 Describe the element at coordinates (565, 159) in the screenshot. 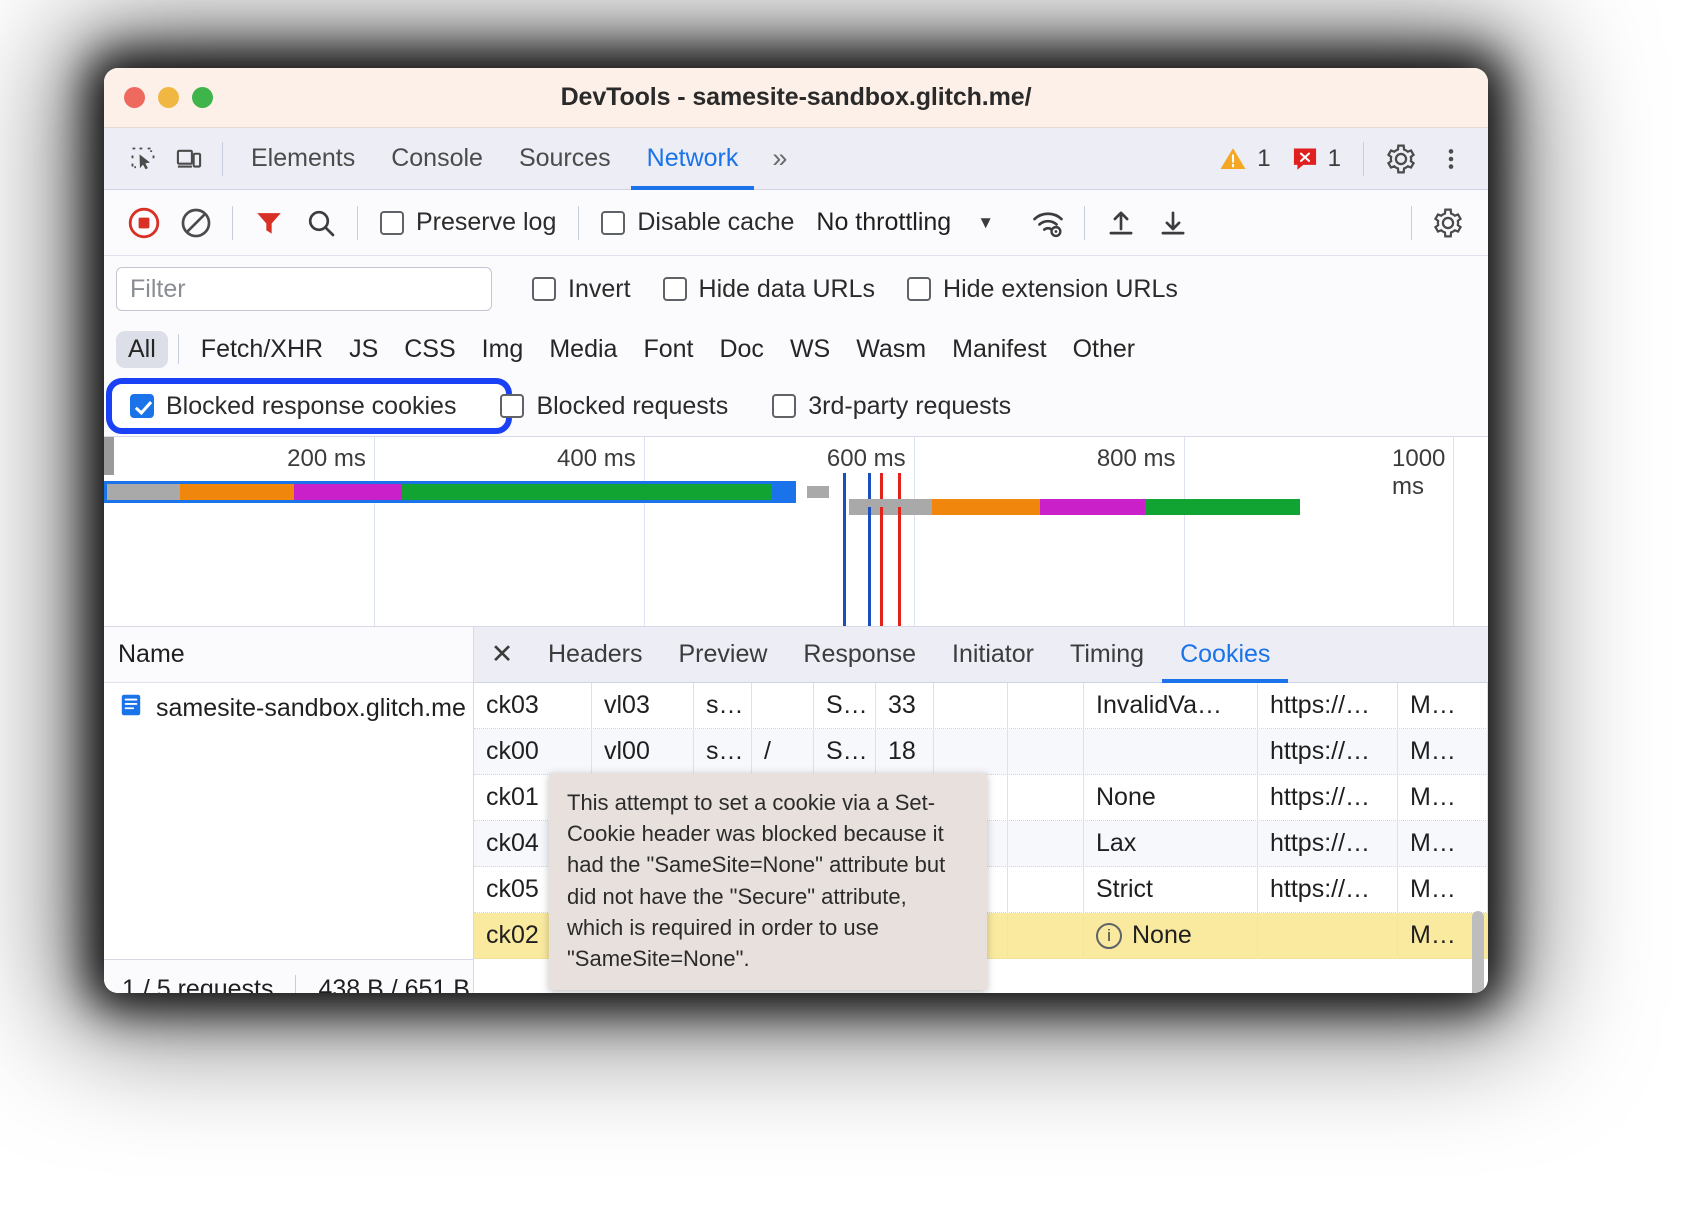

I see `tab-sources: Sources` at that location.